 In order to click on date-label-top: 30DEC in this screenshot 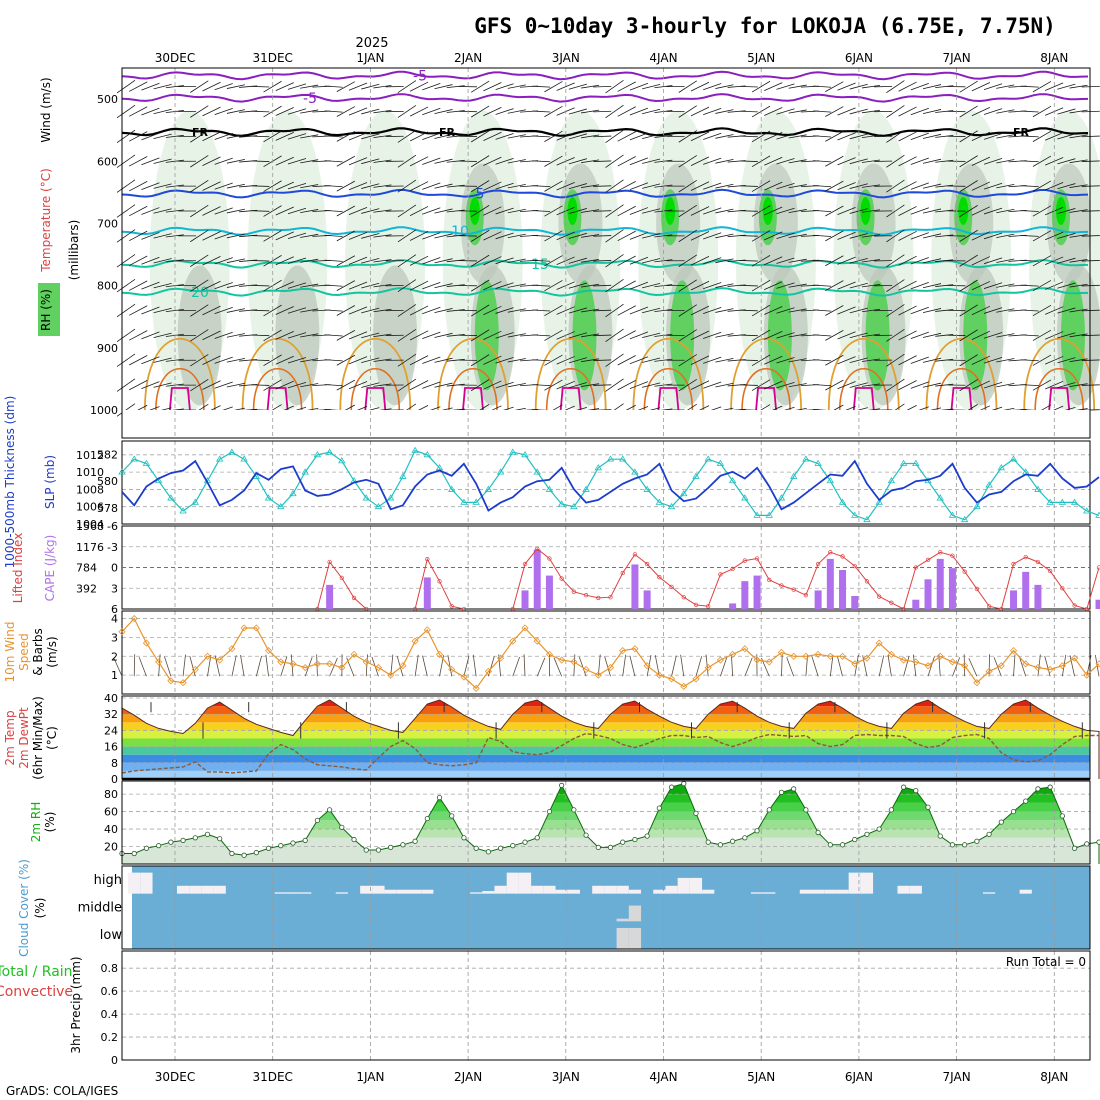, I will do `click(175, 58)`.